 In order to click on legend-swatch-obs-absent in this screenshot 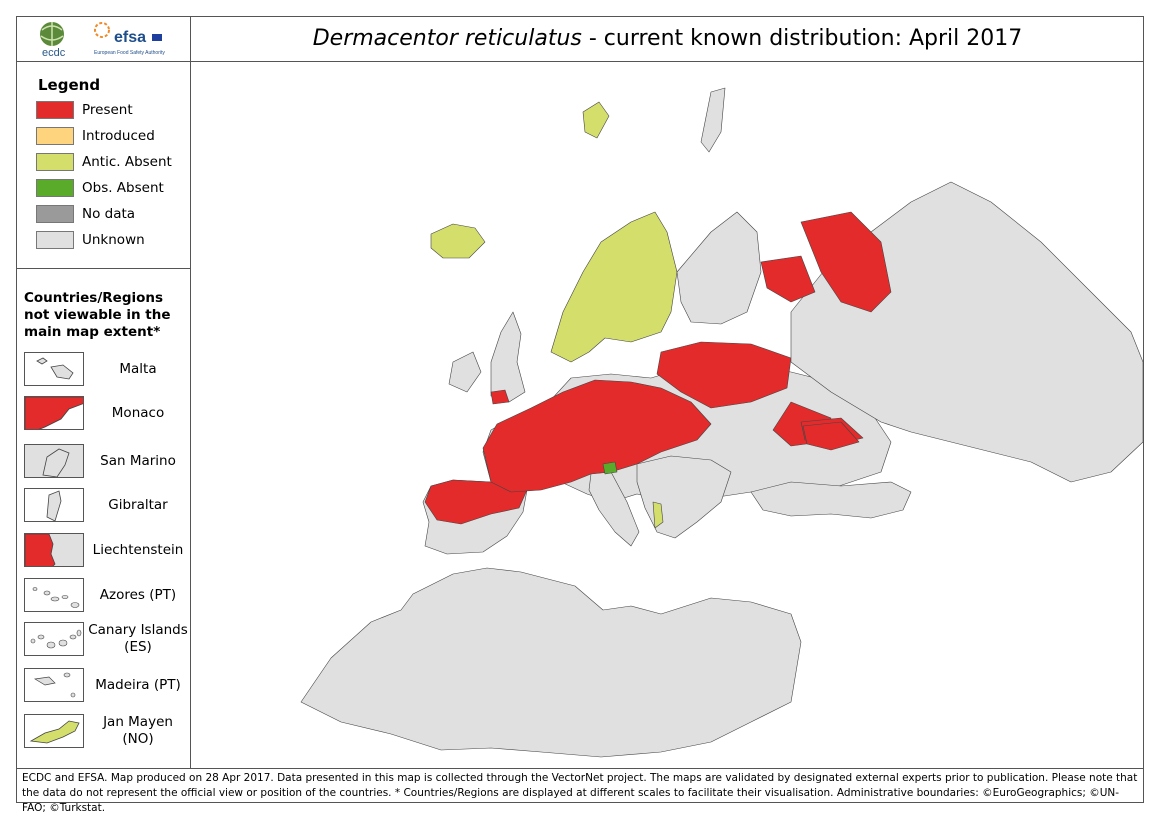, I will do `click(55, 188)`.